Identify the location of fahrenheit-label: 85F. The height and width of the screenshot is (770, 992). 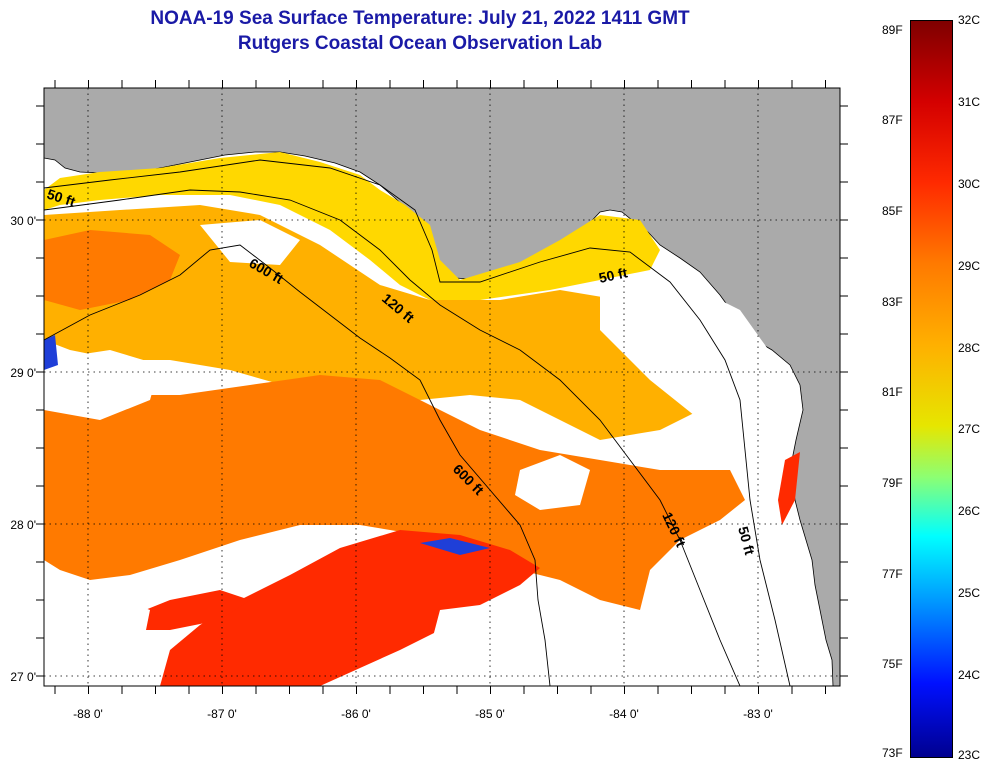
(892, 211).